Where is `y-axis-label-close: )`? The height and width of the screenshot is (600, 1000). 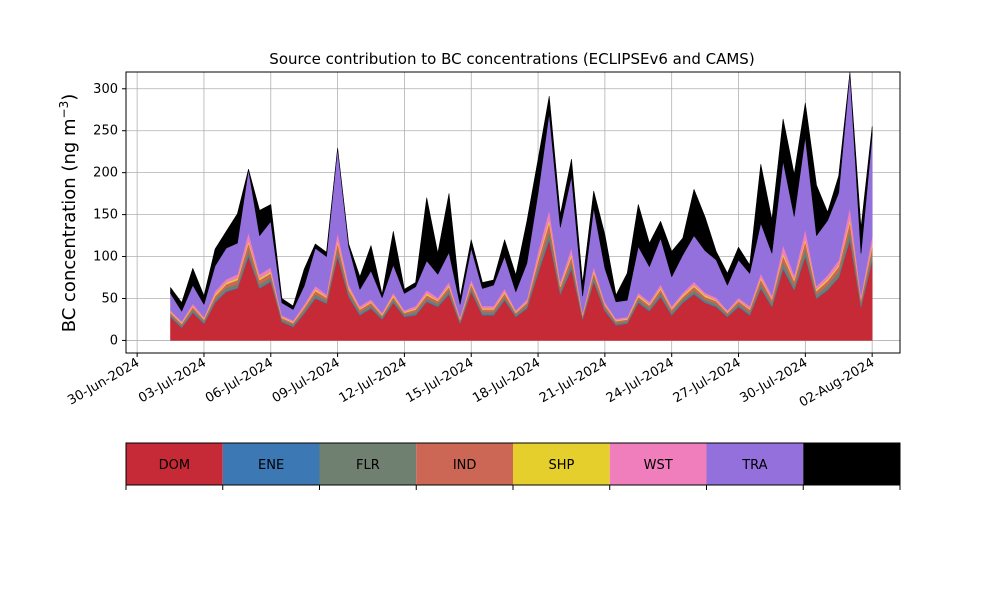 y-axis-label-close: ) is located at coordinates (69, 97).